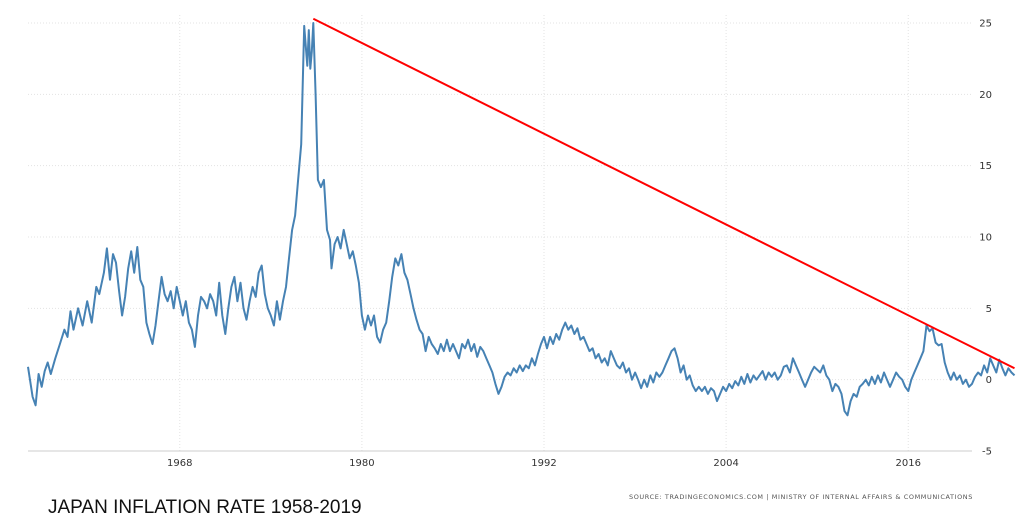  I want to click on y-tick-label: 25, so click(985, 24).